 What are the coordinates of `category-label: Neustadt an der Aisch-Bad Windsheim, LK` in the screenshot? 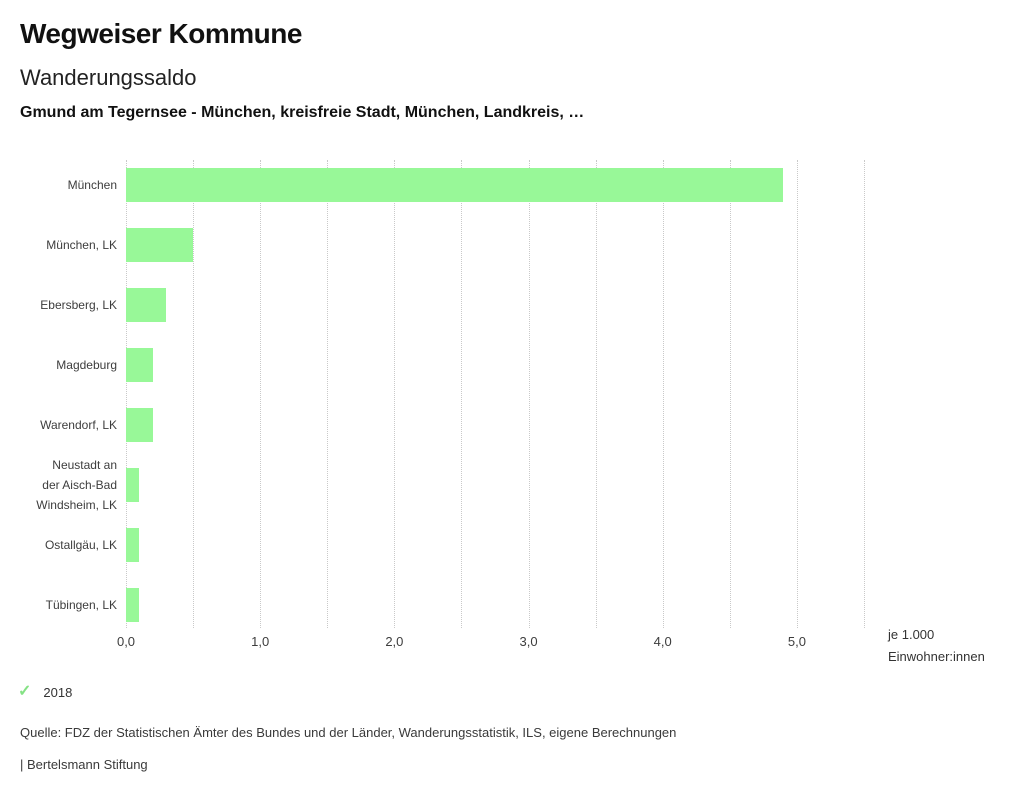 It's located at (76, 485).